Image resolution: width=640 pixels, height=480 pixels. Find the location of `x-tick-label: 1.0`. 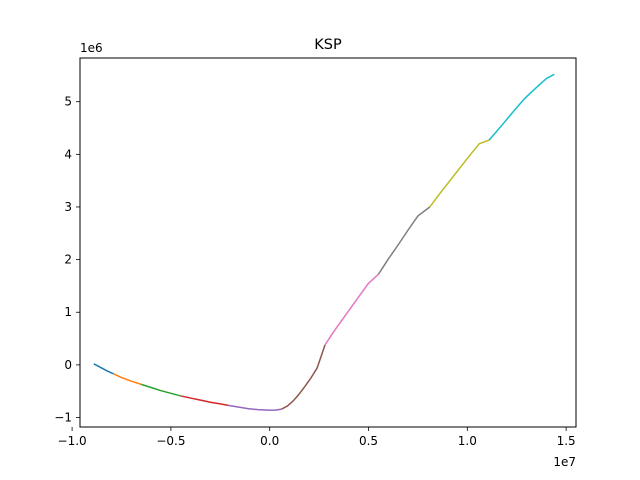

x-tick-label: 1.0 is located at coordinates (467, 441).